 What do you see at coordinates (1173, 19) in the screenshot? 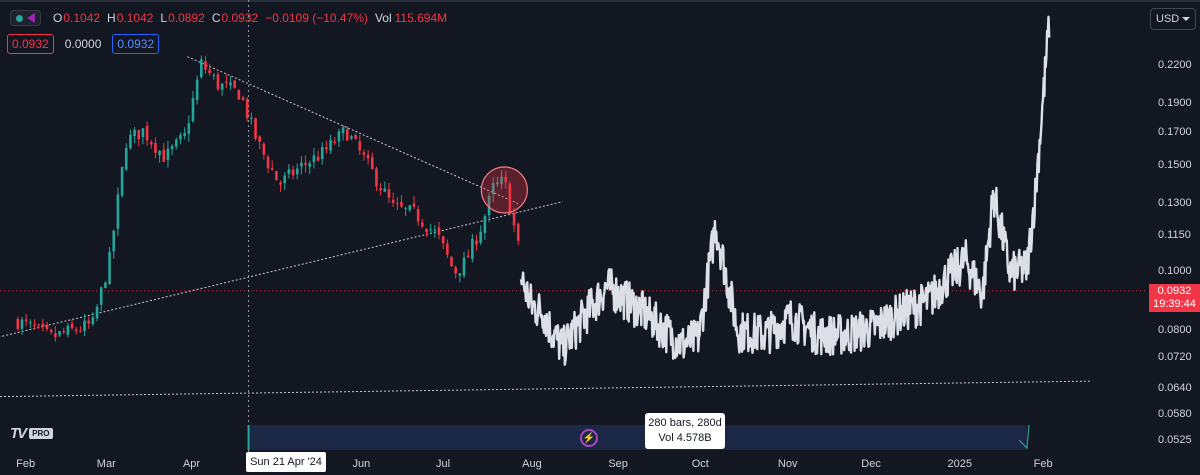
I see `currency-select: USD` at bounding box center [1173, 19].